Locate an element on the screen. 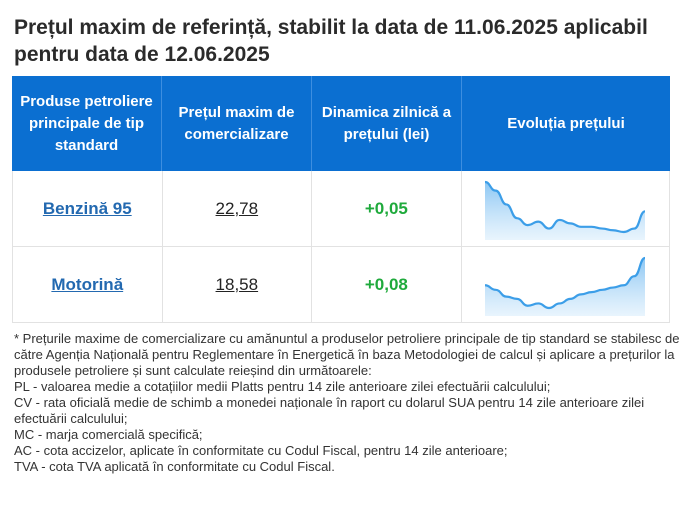  price-value-benzina: 22,78 is located at coordinates (237, 208).